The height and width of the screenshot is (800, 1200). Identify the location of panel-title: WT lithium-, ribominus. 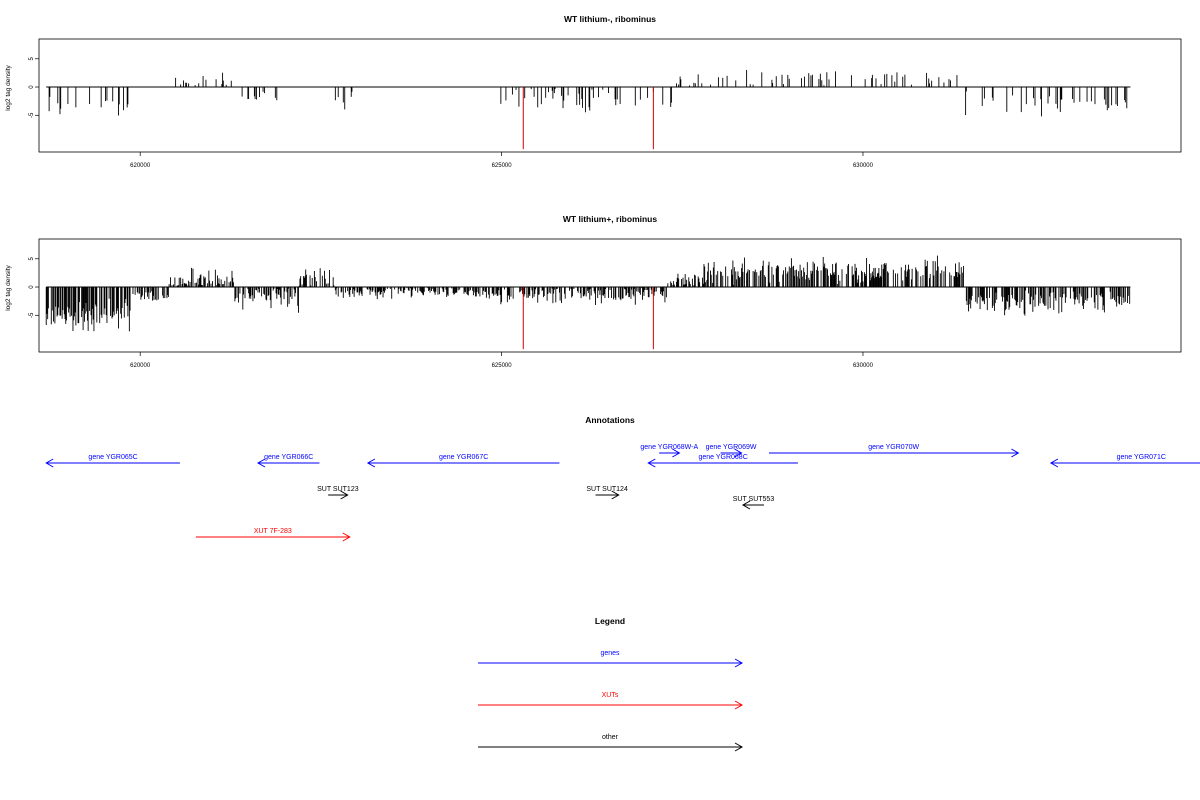
(610, 19).